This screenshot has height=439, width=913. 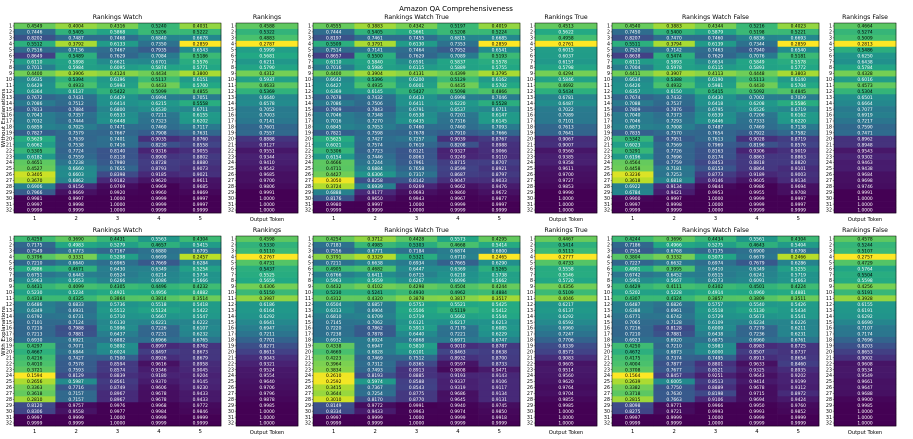 I want to click on cell-value-label: 0.4429, so click(x=633, y=287).